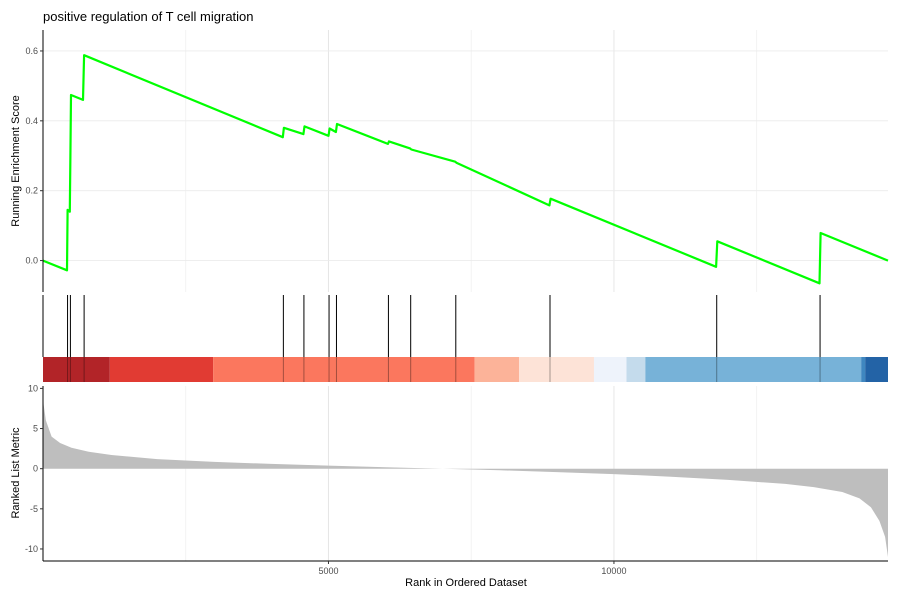 The image size is (900, 600). Describe the element at coordinates (33, 388) in the screenshot. I see `ranked-y-tick-label: 10` at that location.